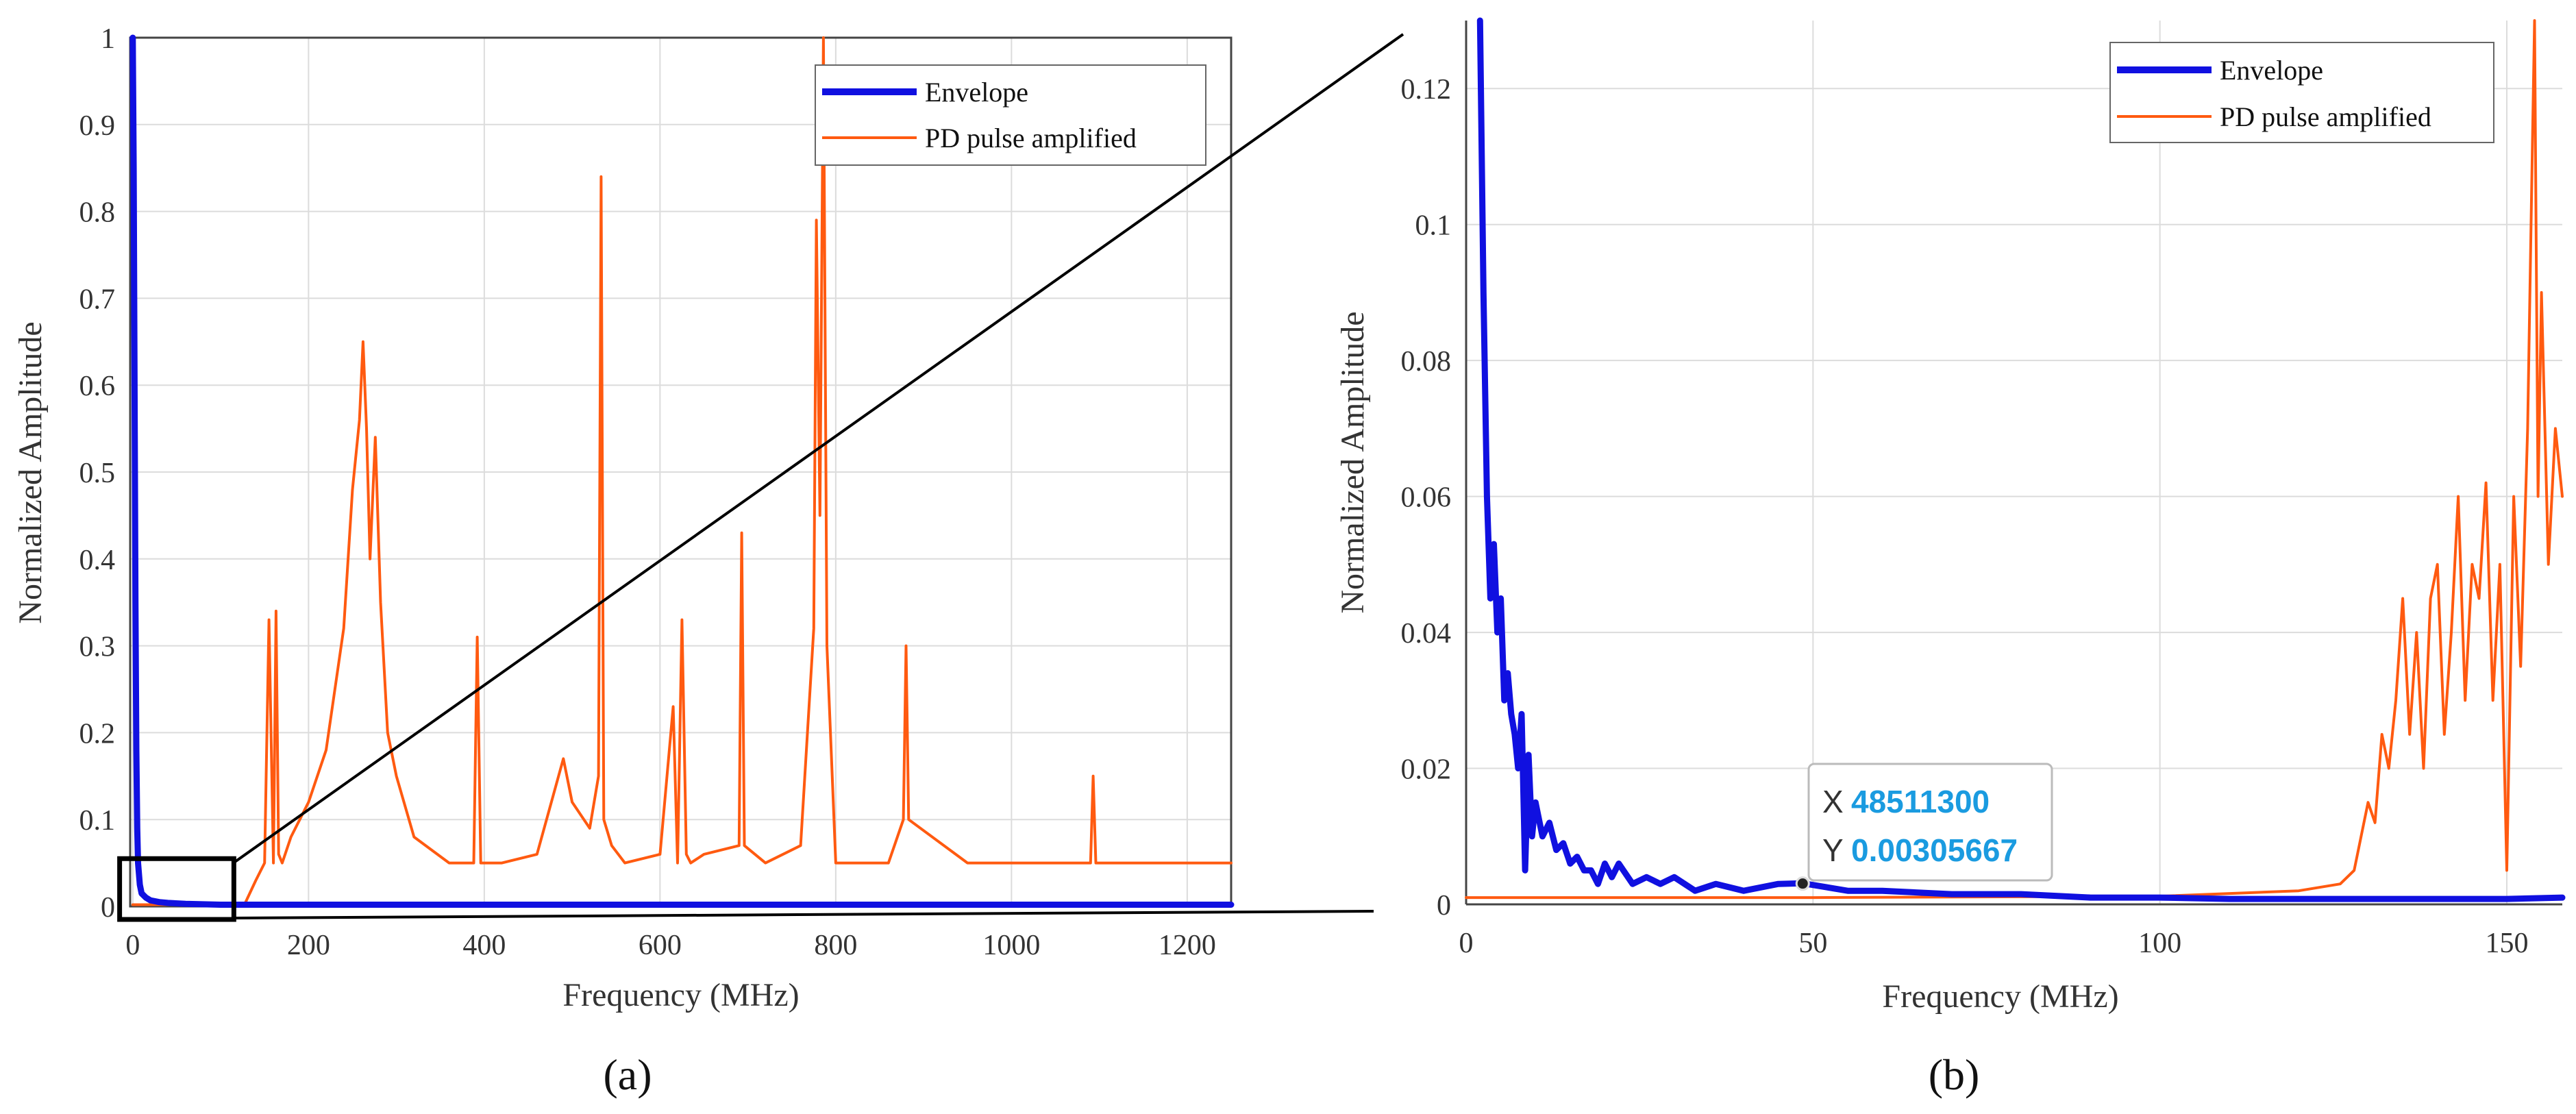  Describe the element at coordinates (108, 39) in the screenshot. I see `a-y-tick-label: 1` at that location.